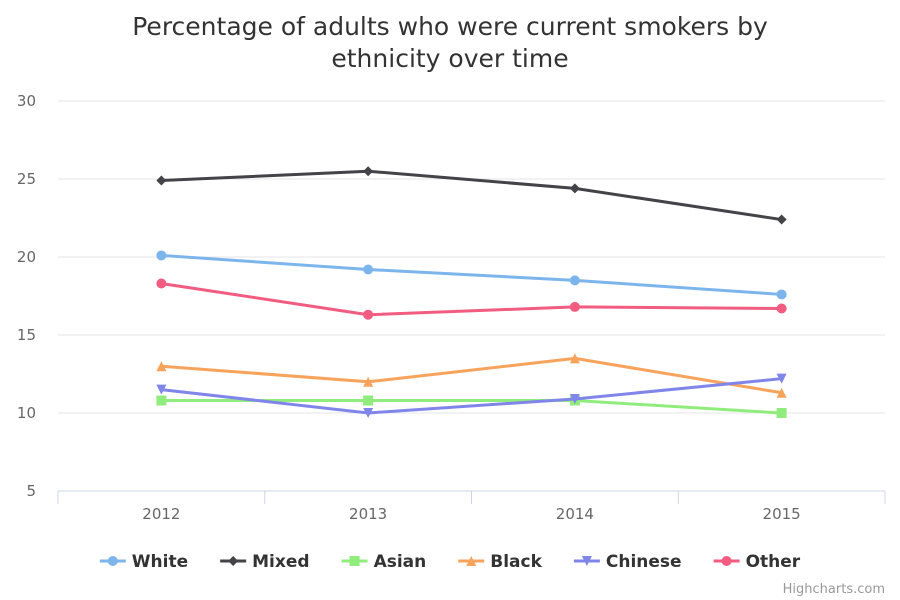 The image size is (900, 600). I want to click on x-tick-label: 2015, so click(782, 514).